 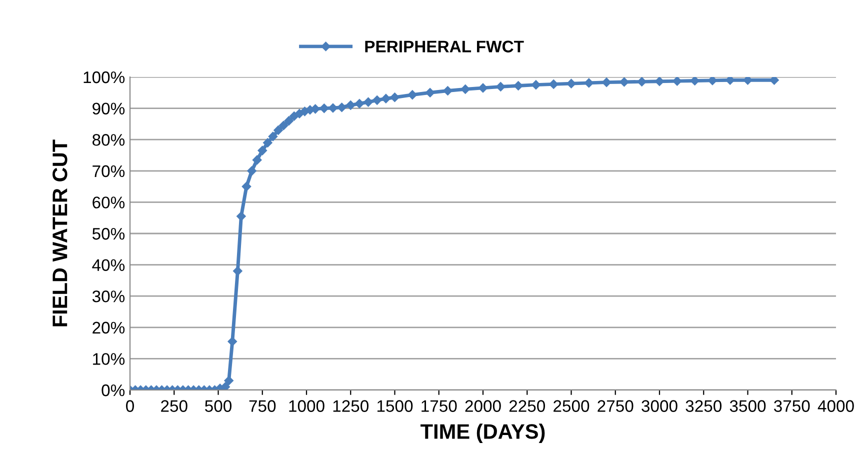 What do you see at coordinates (108, 108) in the screenshot?
I see `y-tick-label: 90%` at bounding box center [108, 108].